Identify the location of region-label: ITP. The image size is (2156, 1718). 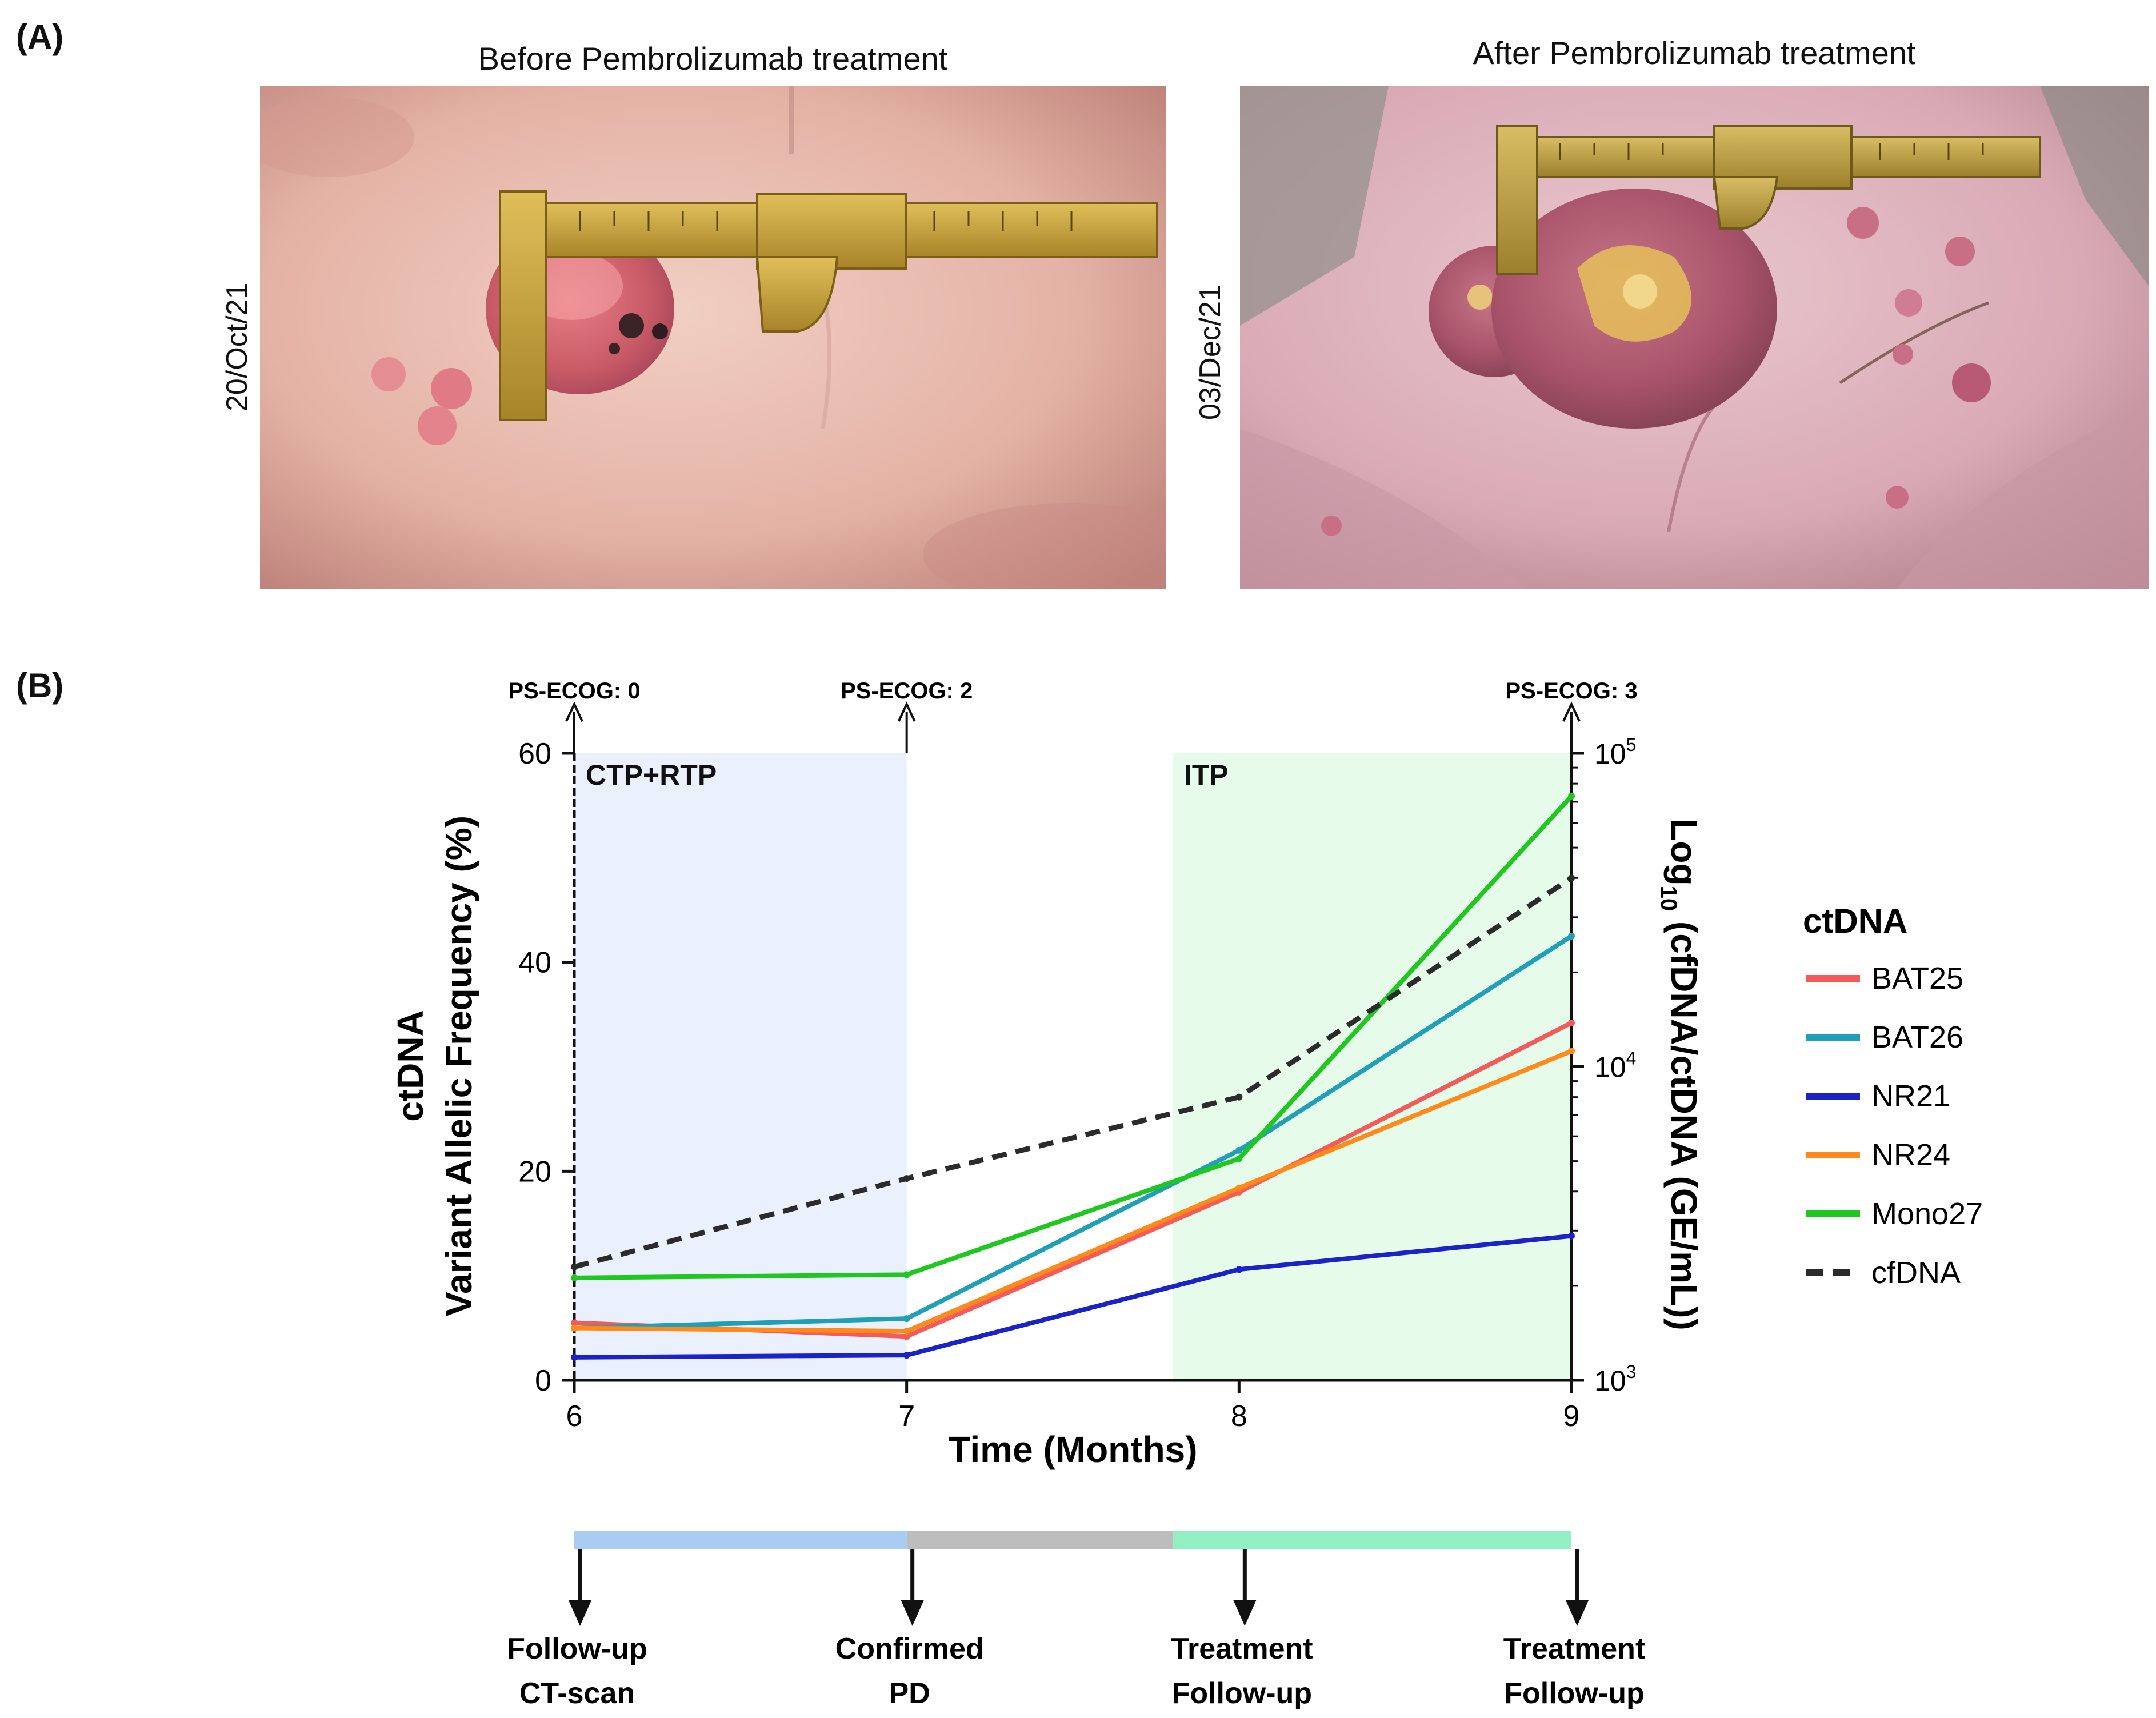
(1206, 775).